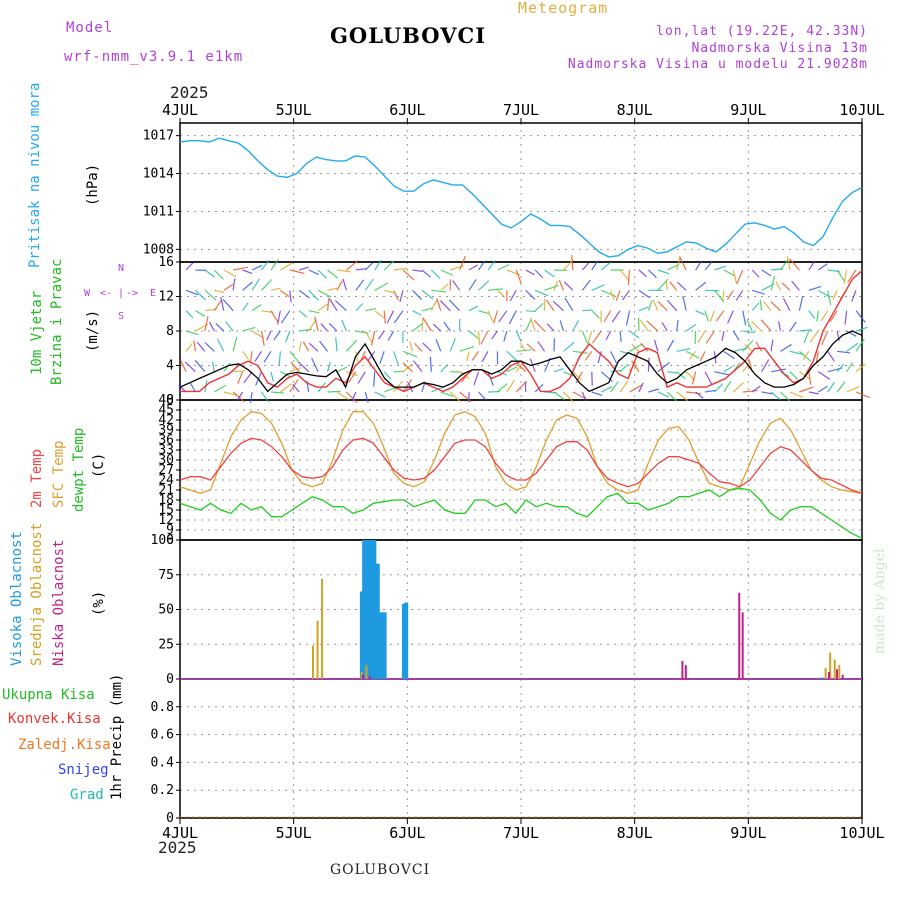 Image resolution: width=900 pixels, height=900 pixels. What do you see at coordinates (166, 520) in the screenshot?
I see `temperature-ytick-label: 12` at bounding box center [166, 520].